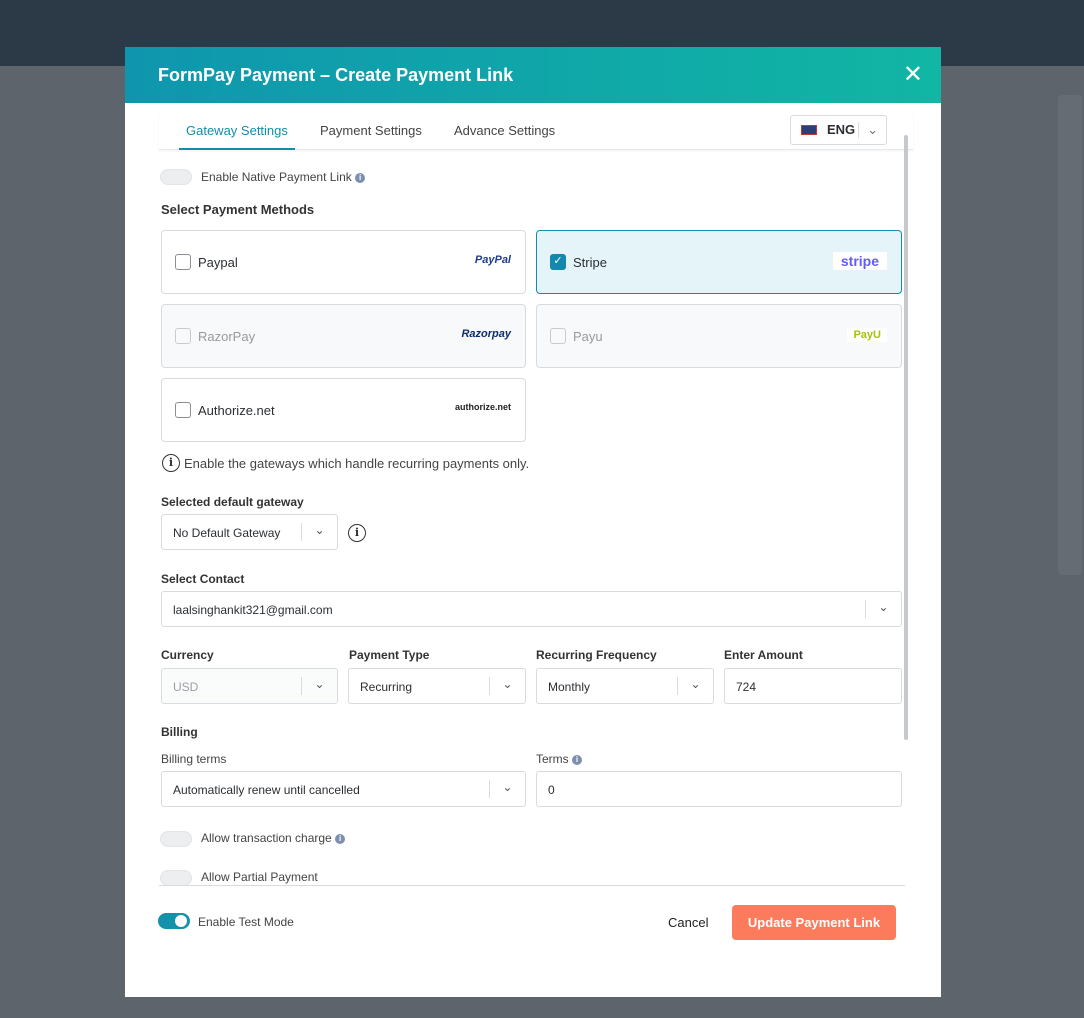  I want to click on tab-advance-settings: Advance Settings, so click(505, 130).